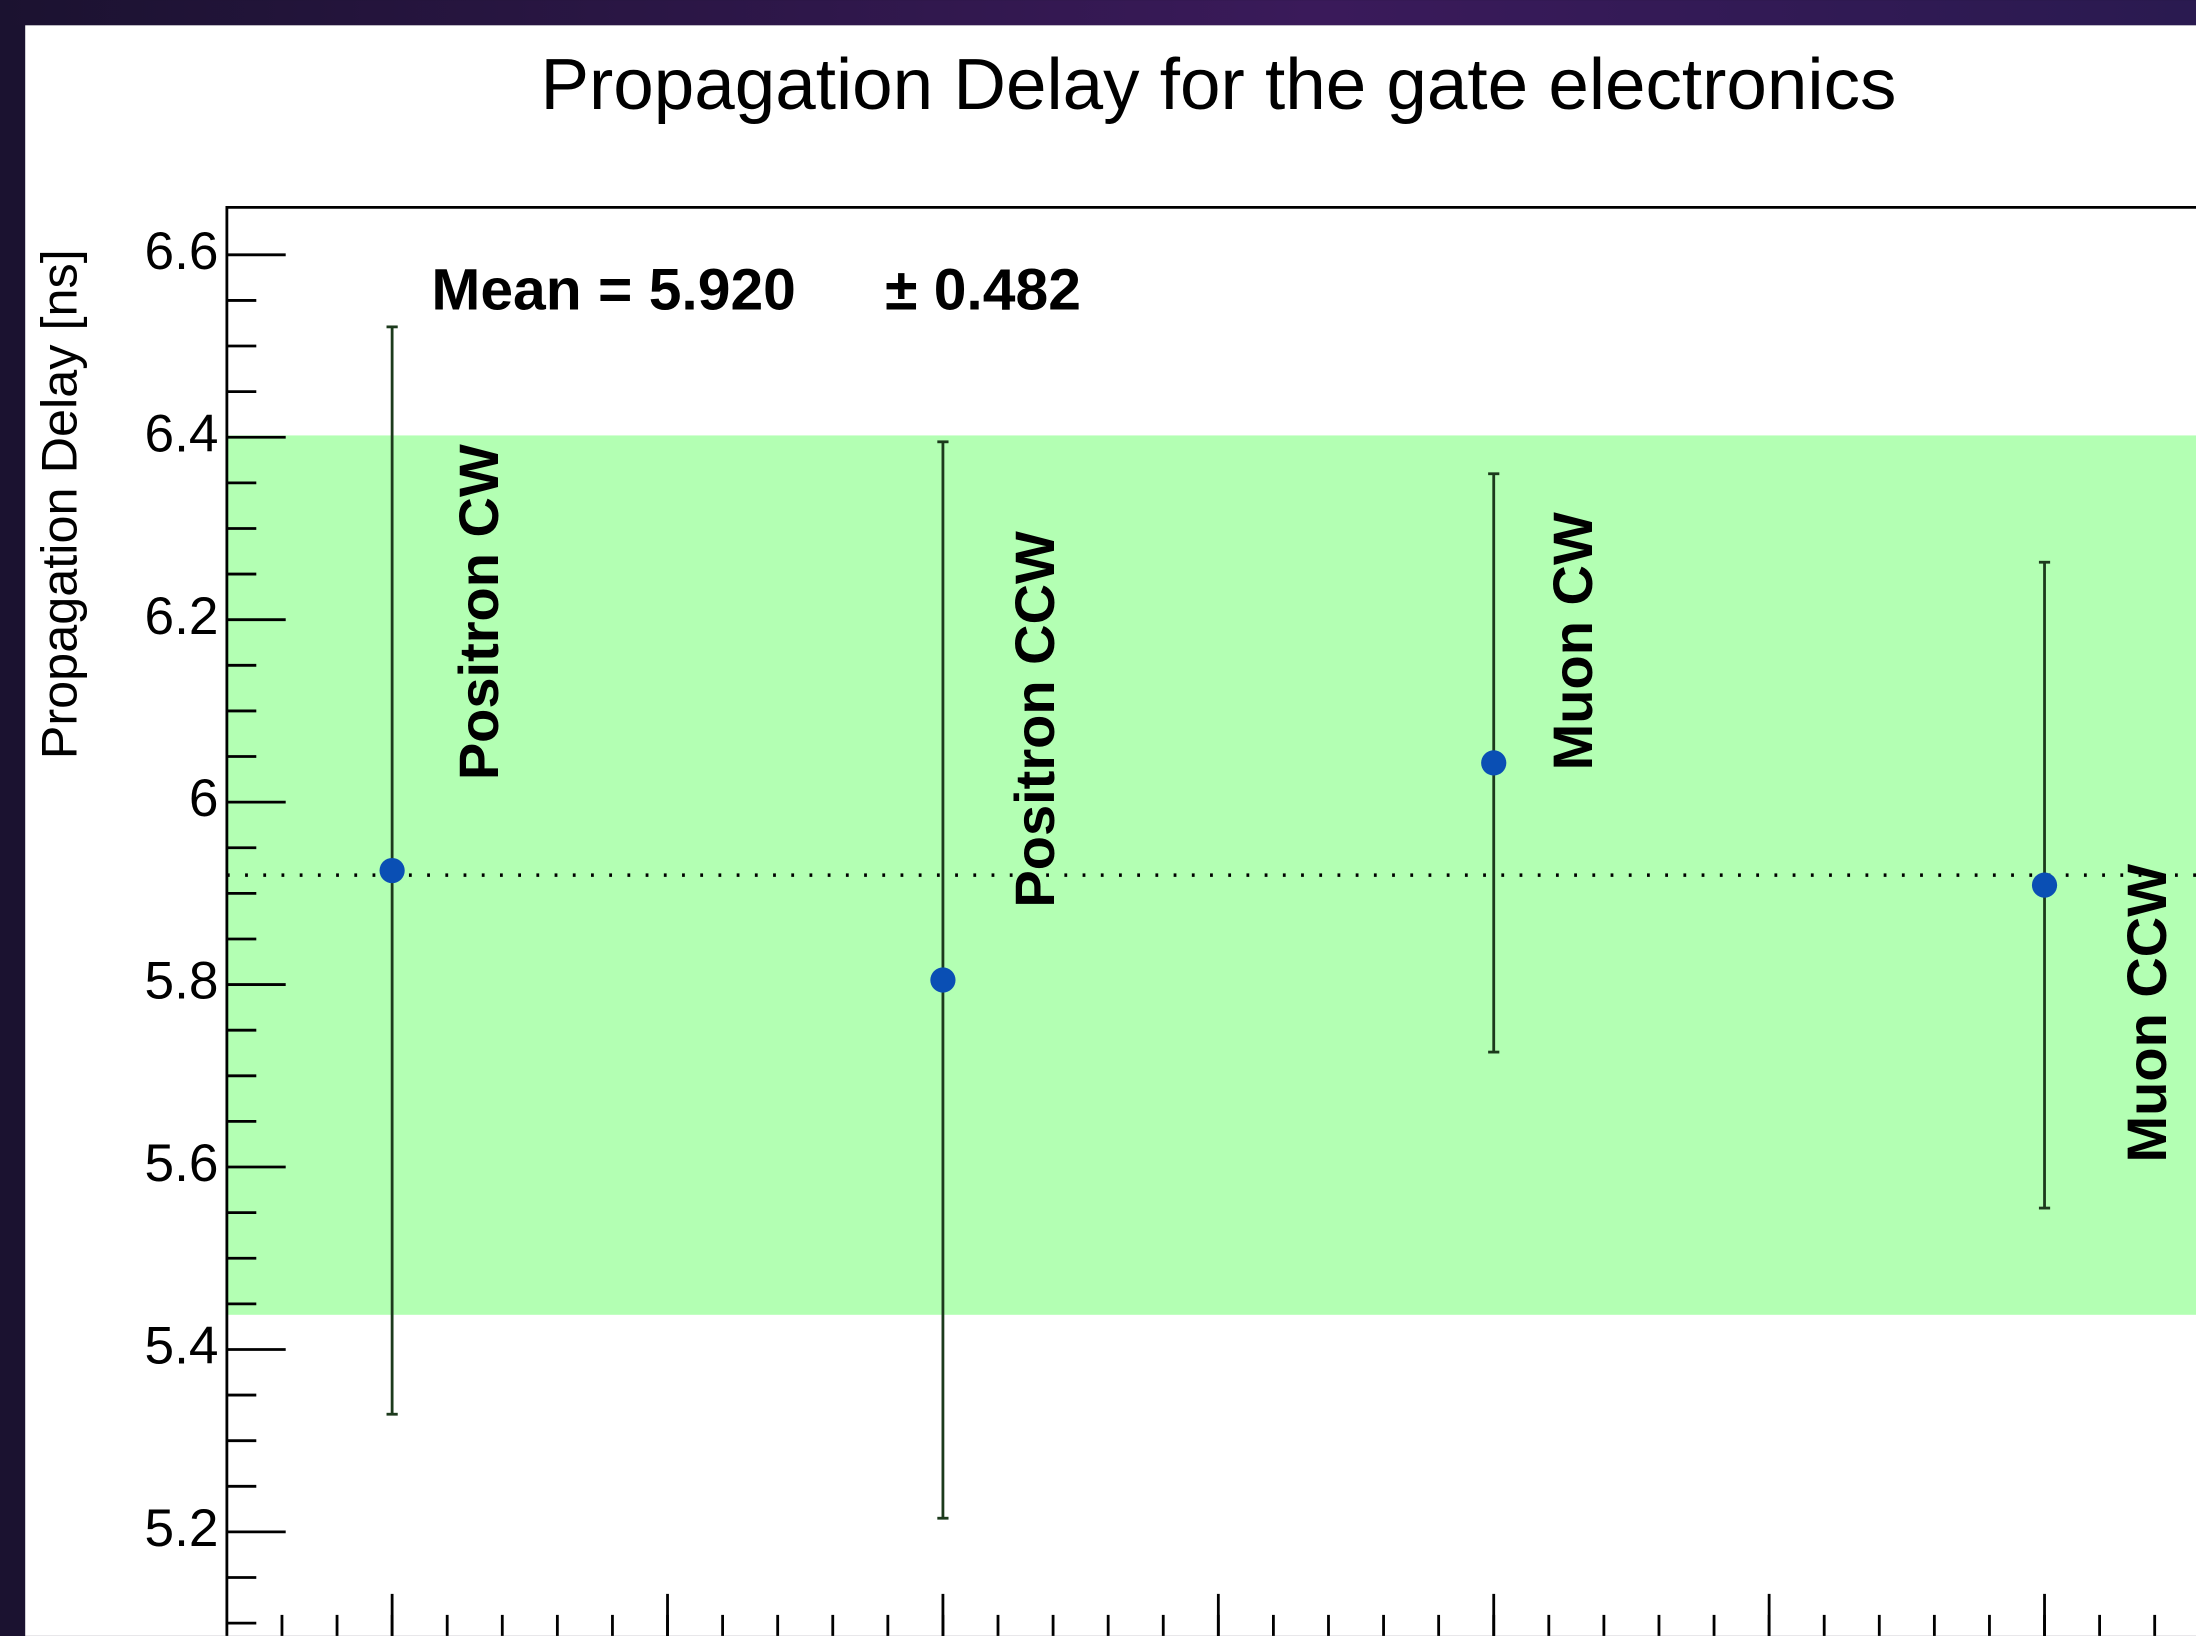  Describe the element at coordinates (478, 612) in the screenshot. I see `point-label: Positron CW` at that location.